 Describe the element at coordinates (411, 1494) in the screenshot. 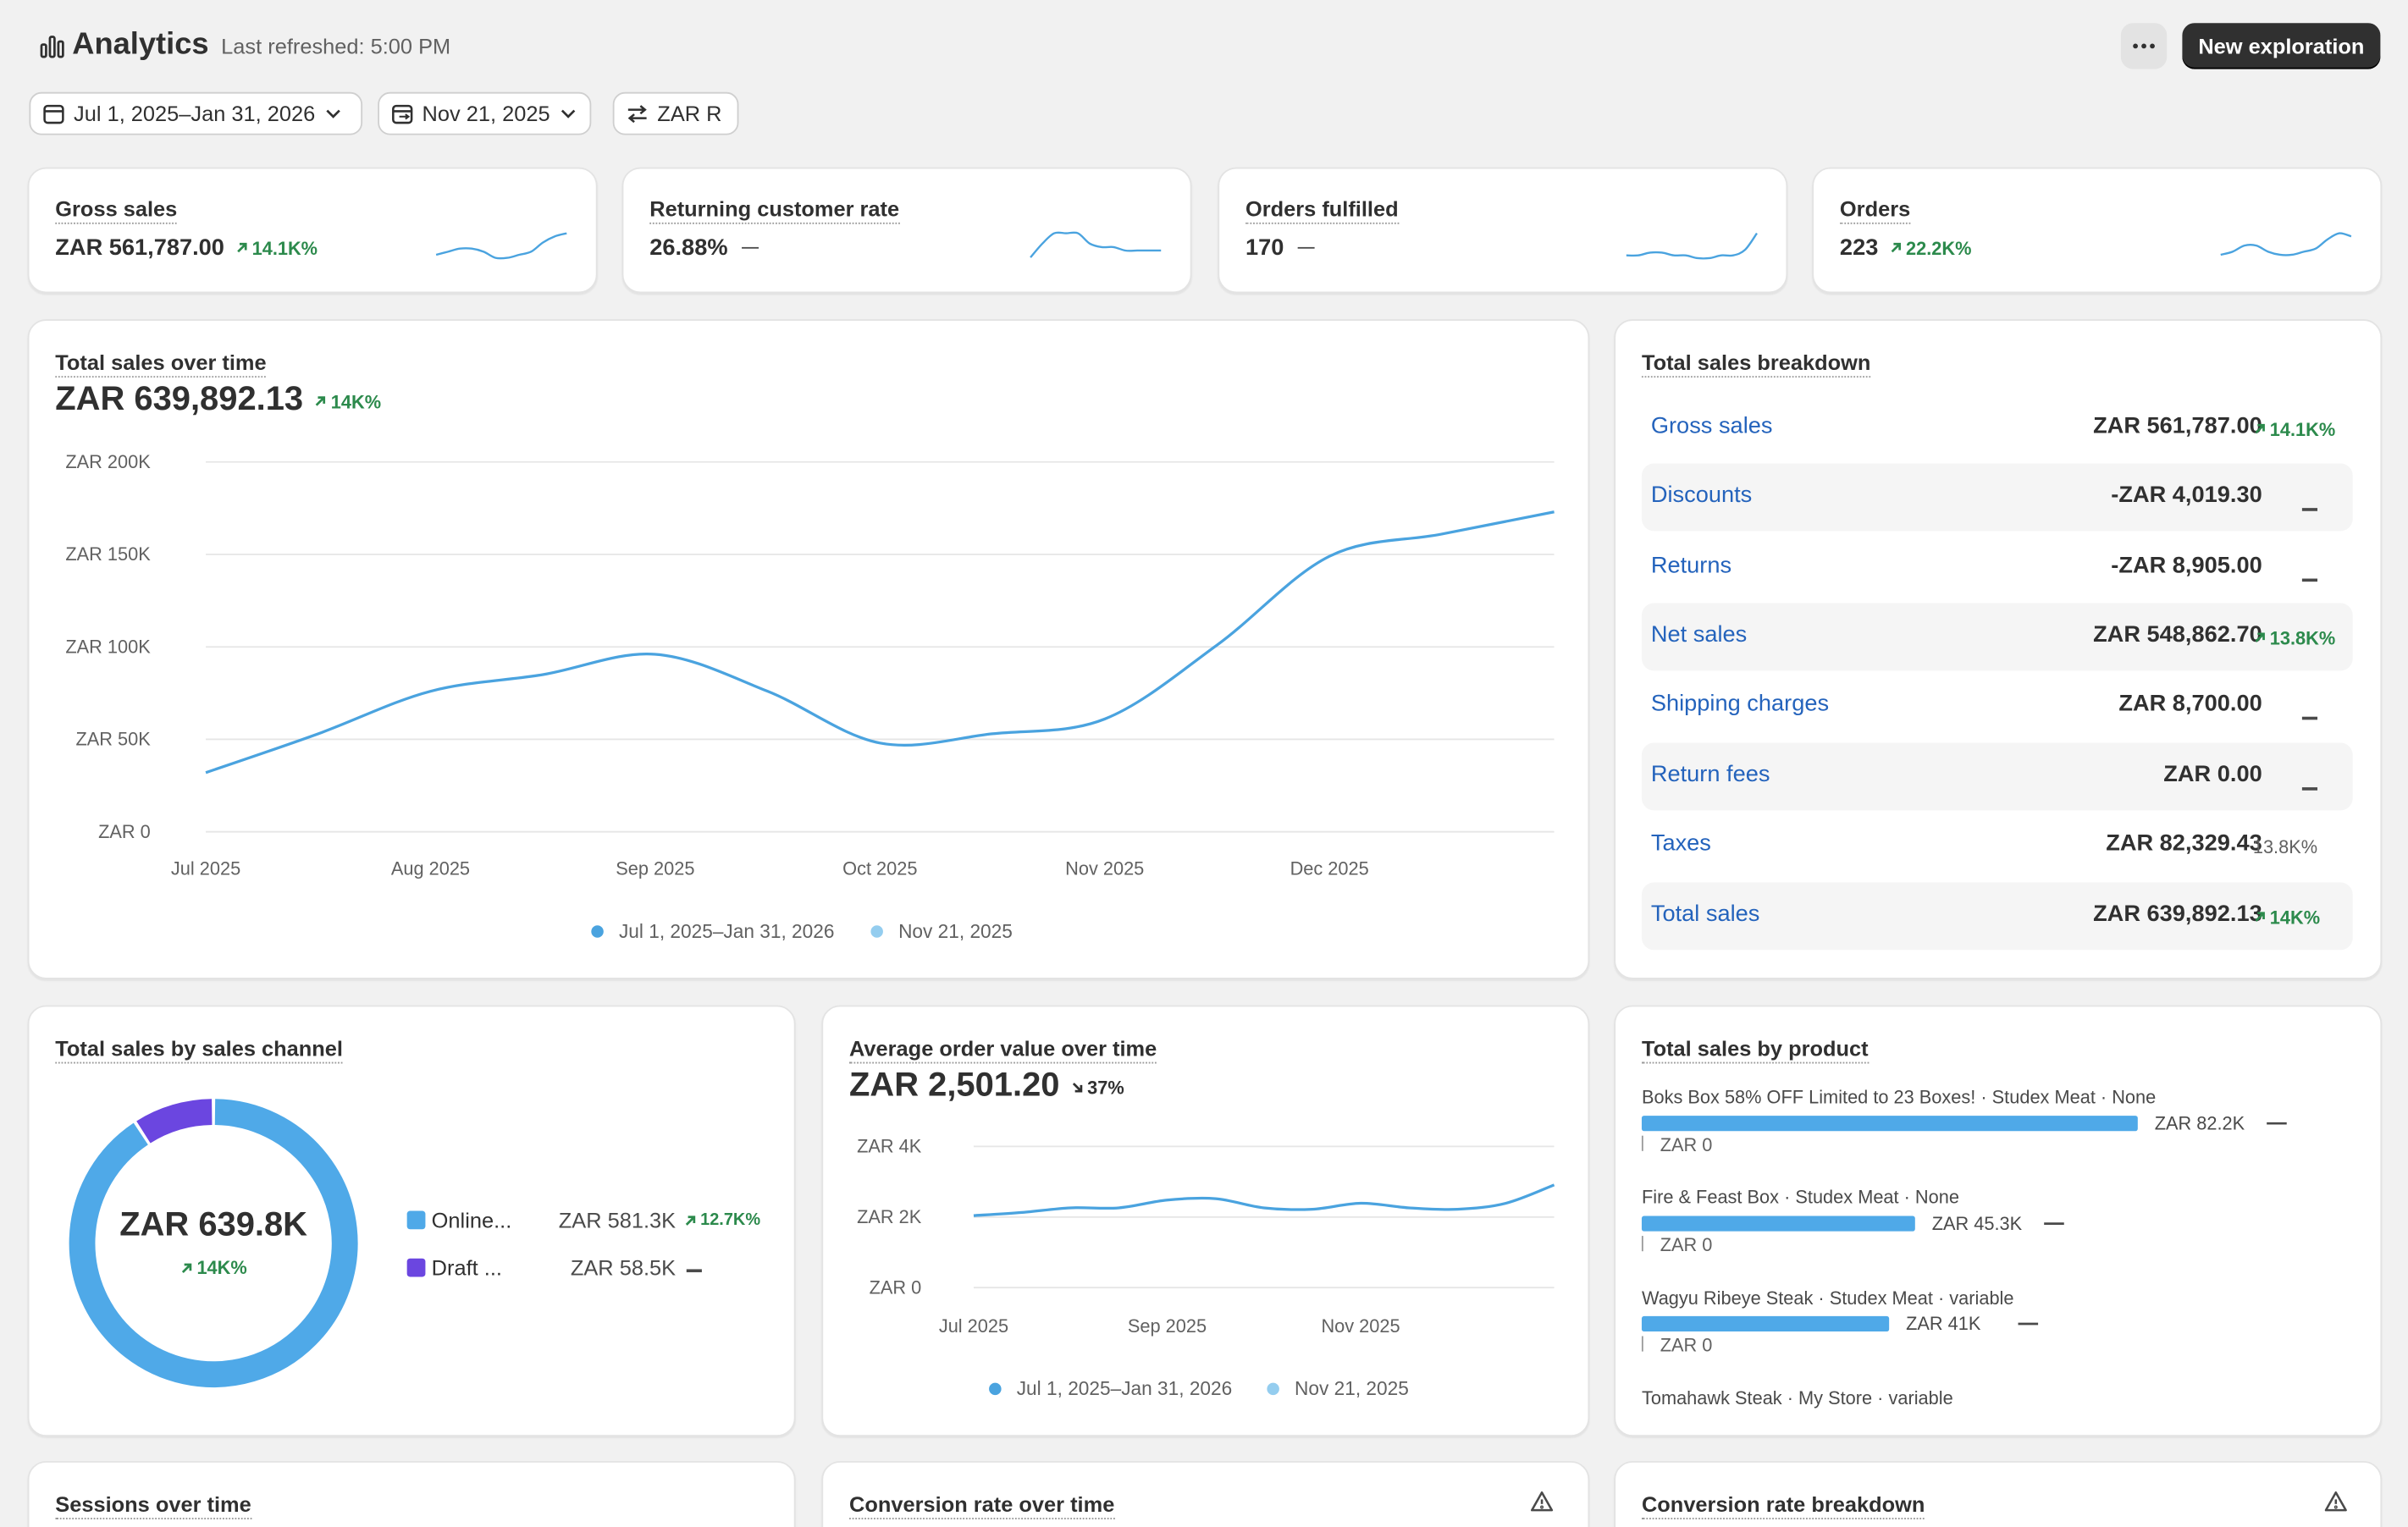

I see `sessions-card` at that location.